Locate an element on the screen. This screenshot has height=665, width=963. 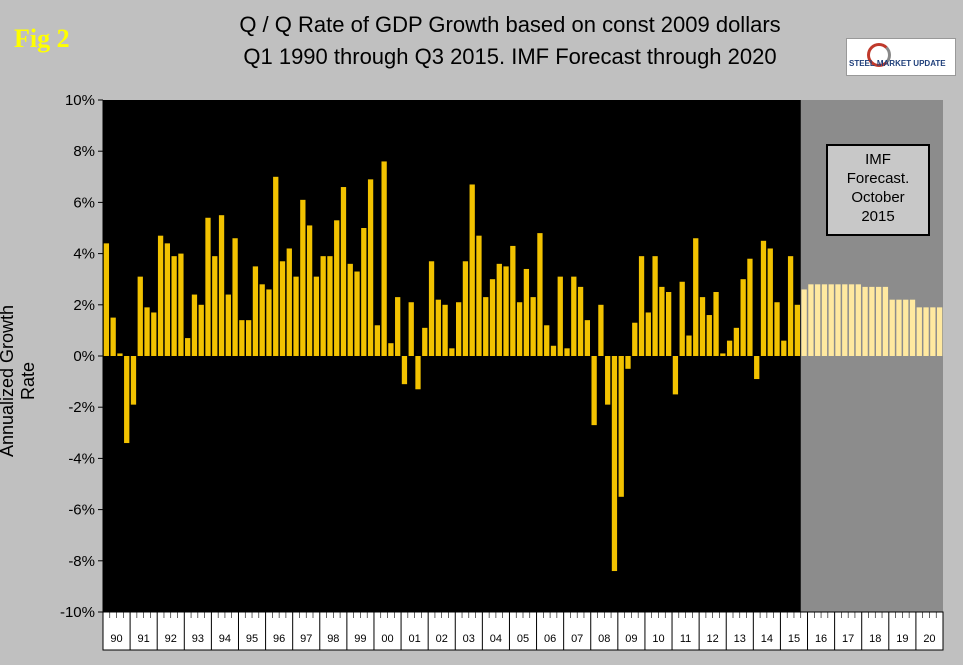
x-tick-label: 97 is located at coordinates (306, 639).